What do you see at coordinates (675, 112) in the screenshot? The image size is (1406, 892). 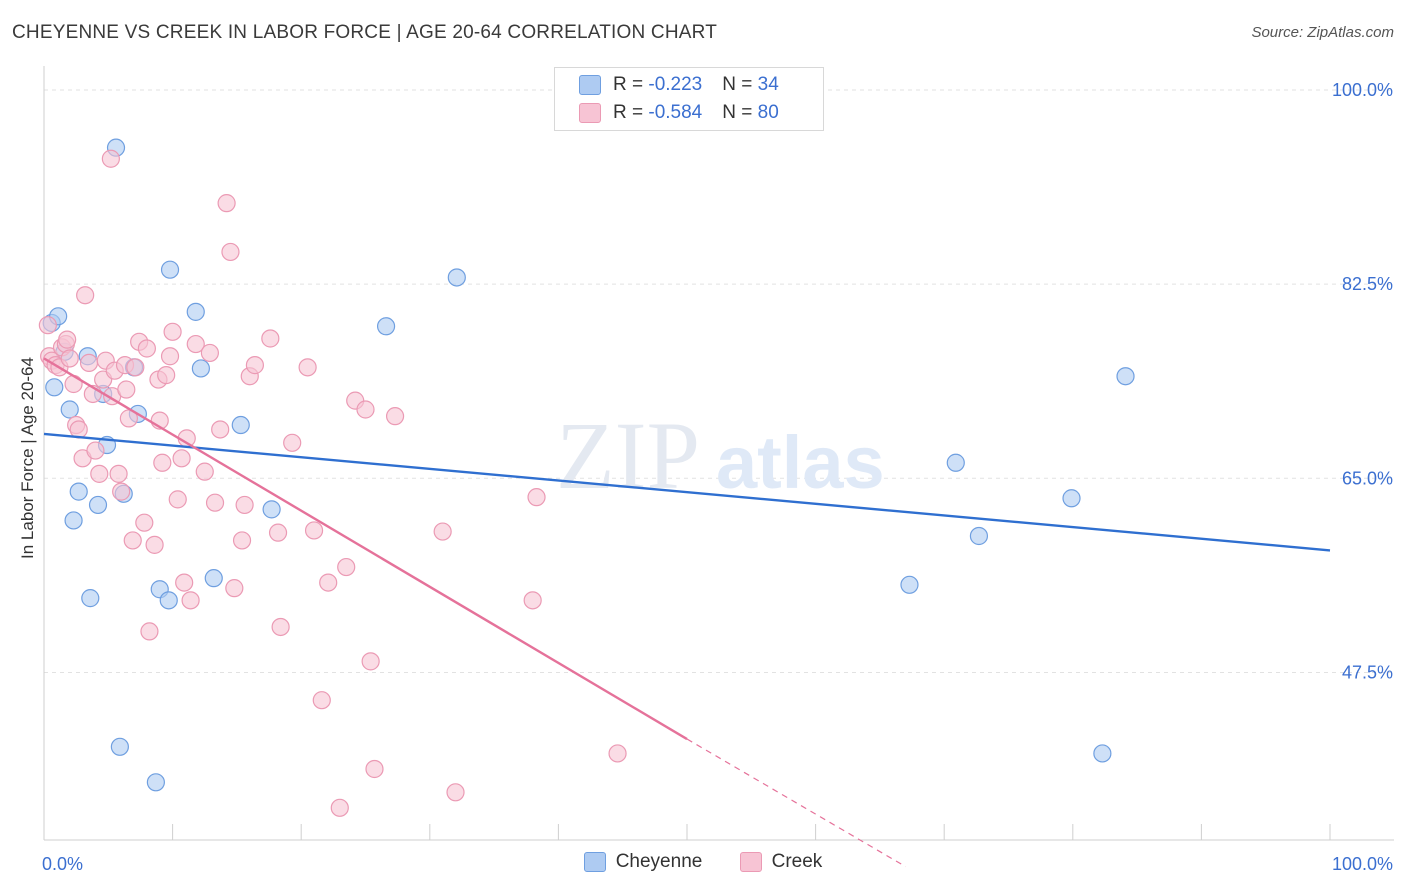 I see `creek-r-value: -0.584` at bounding box center [675, 112].